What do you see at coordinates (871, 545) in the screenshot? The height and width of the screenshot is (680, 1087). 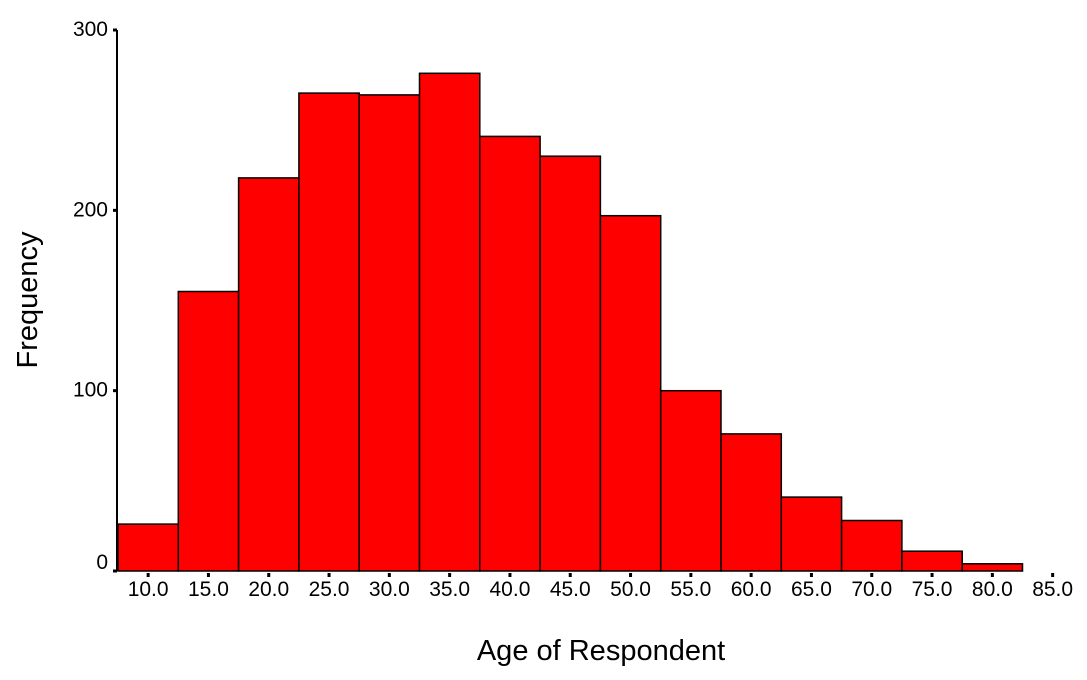 I see `bar-70.0` at bounding box center [871, 545].